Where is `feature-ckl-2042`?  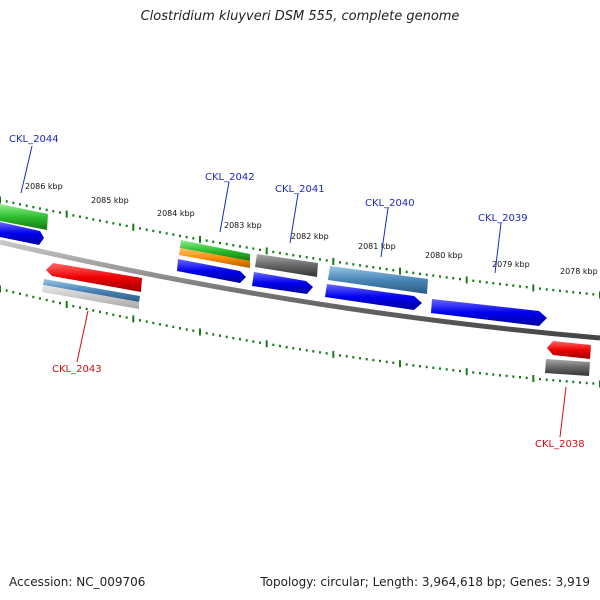 feature-ckl-2042 is located at coordinates (213, 261).